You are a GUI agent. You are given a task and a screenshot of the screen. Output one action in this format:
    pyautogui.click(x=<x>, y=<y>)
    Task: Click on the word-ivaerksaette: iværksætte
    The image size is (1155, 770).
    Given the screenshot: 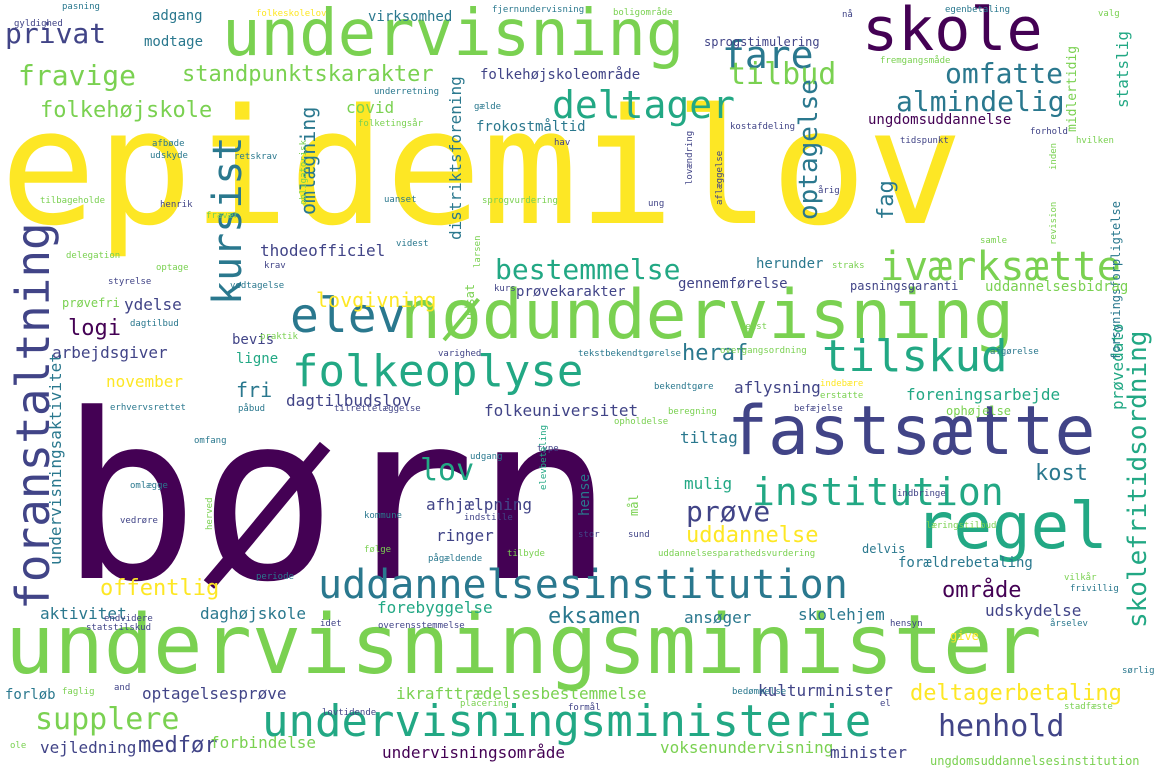 What is the action you would take?
    pyautogui.click(x=1000, y=267)
    